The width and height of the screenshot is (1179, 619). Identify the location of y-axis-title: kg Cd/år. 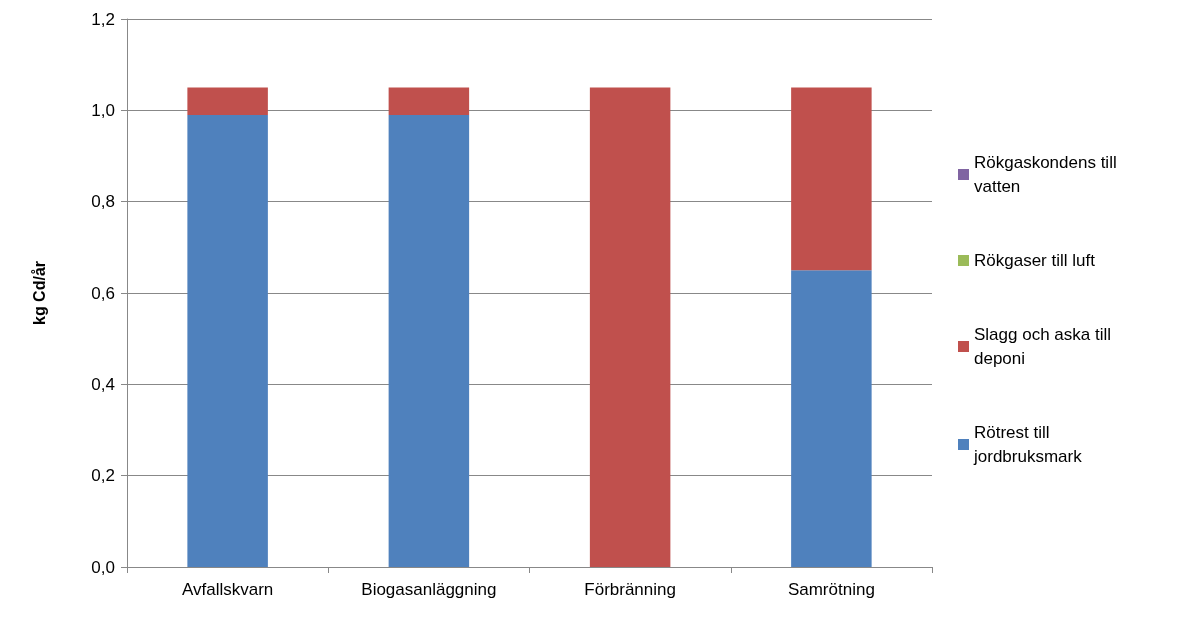
(39, 293).